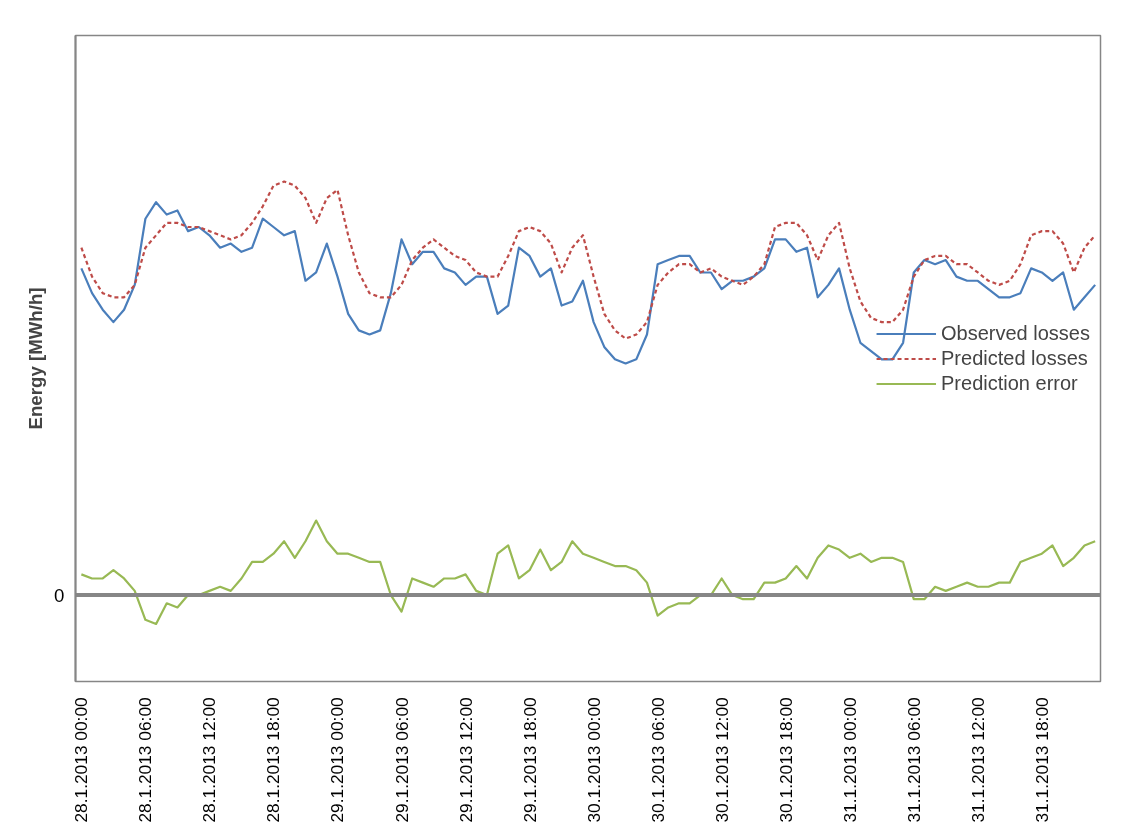 This screenshot has width=1139, height=833. What do you see at coordinates (36, 358) in the screenshot?
I see `y-axis-title: Energy [MWh/h]` at bounding box center [36, 358].